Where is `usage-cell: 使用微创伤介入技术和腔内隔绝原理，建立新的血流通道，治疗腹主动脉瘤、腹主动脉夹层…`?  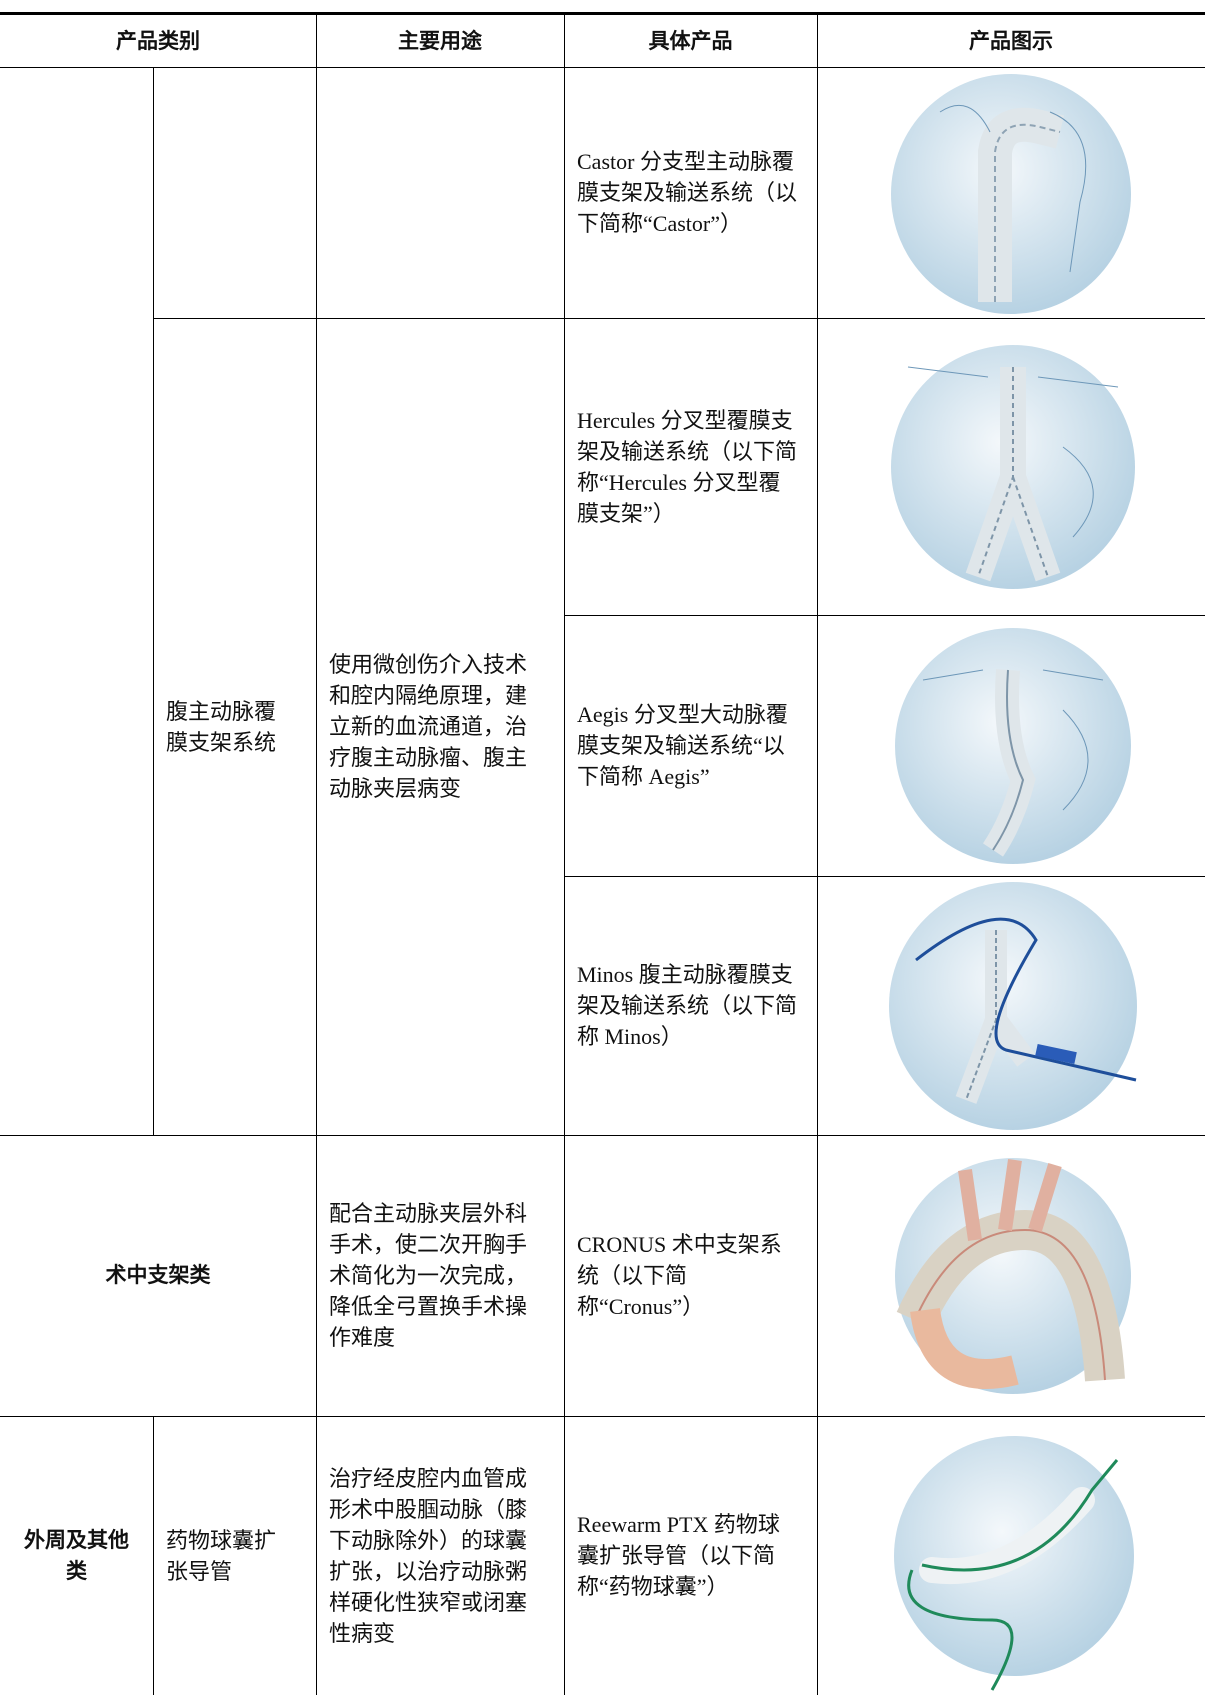
usage-cell: 使用微创伤介入技术和腔内隔绝原理，建立新的血流通道，治疗腹主动脉瘤、腹主动脉夹层… is located at coordinates (428, 726).